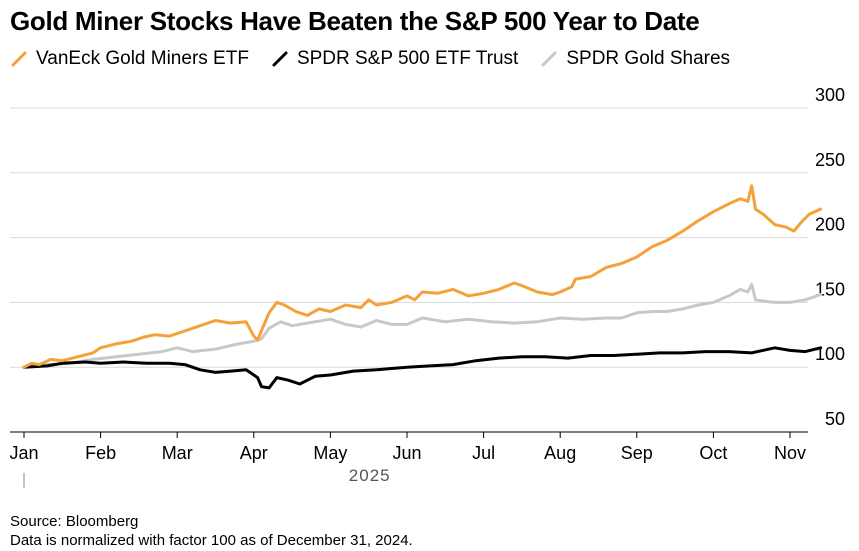 This screenshot has height=551, width=859. Describe the element at coordinates (790, 453) in the screenshot. I see `x-tick-label-nov: Nov` at that location.